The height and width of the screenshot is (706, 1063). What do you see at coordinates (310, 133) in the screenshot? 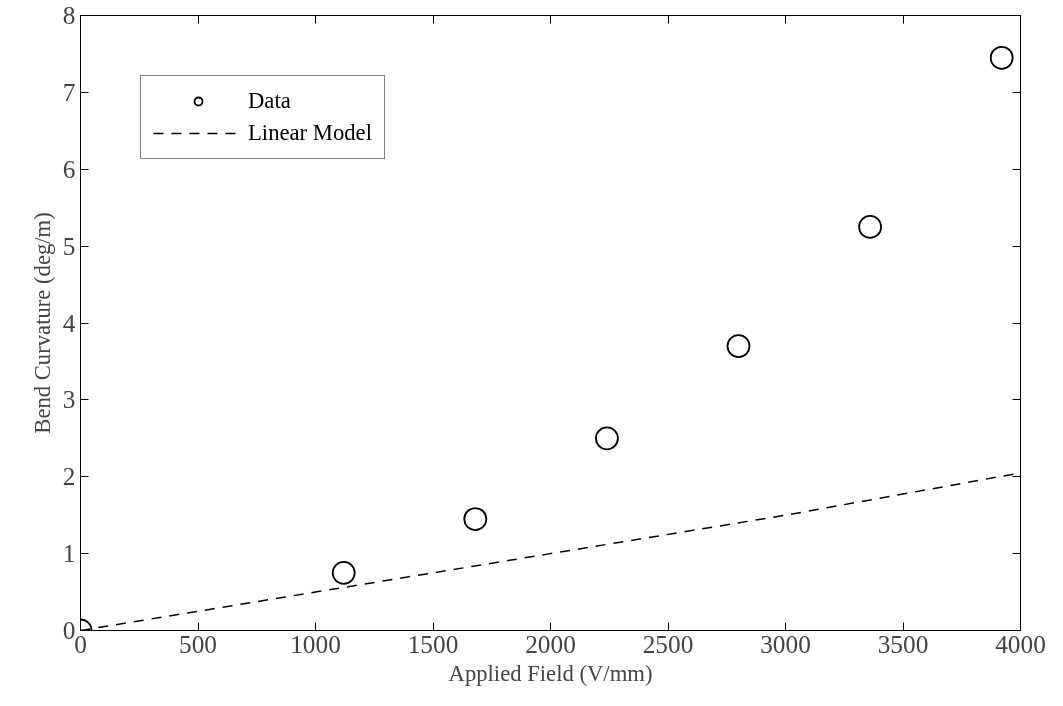
I see `legend-label: Linear Model` at bounding box center [310, 133].